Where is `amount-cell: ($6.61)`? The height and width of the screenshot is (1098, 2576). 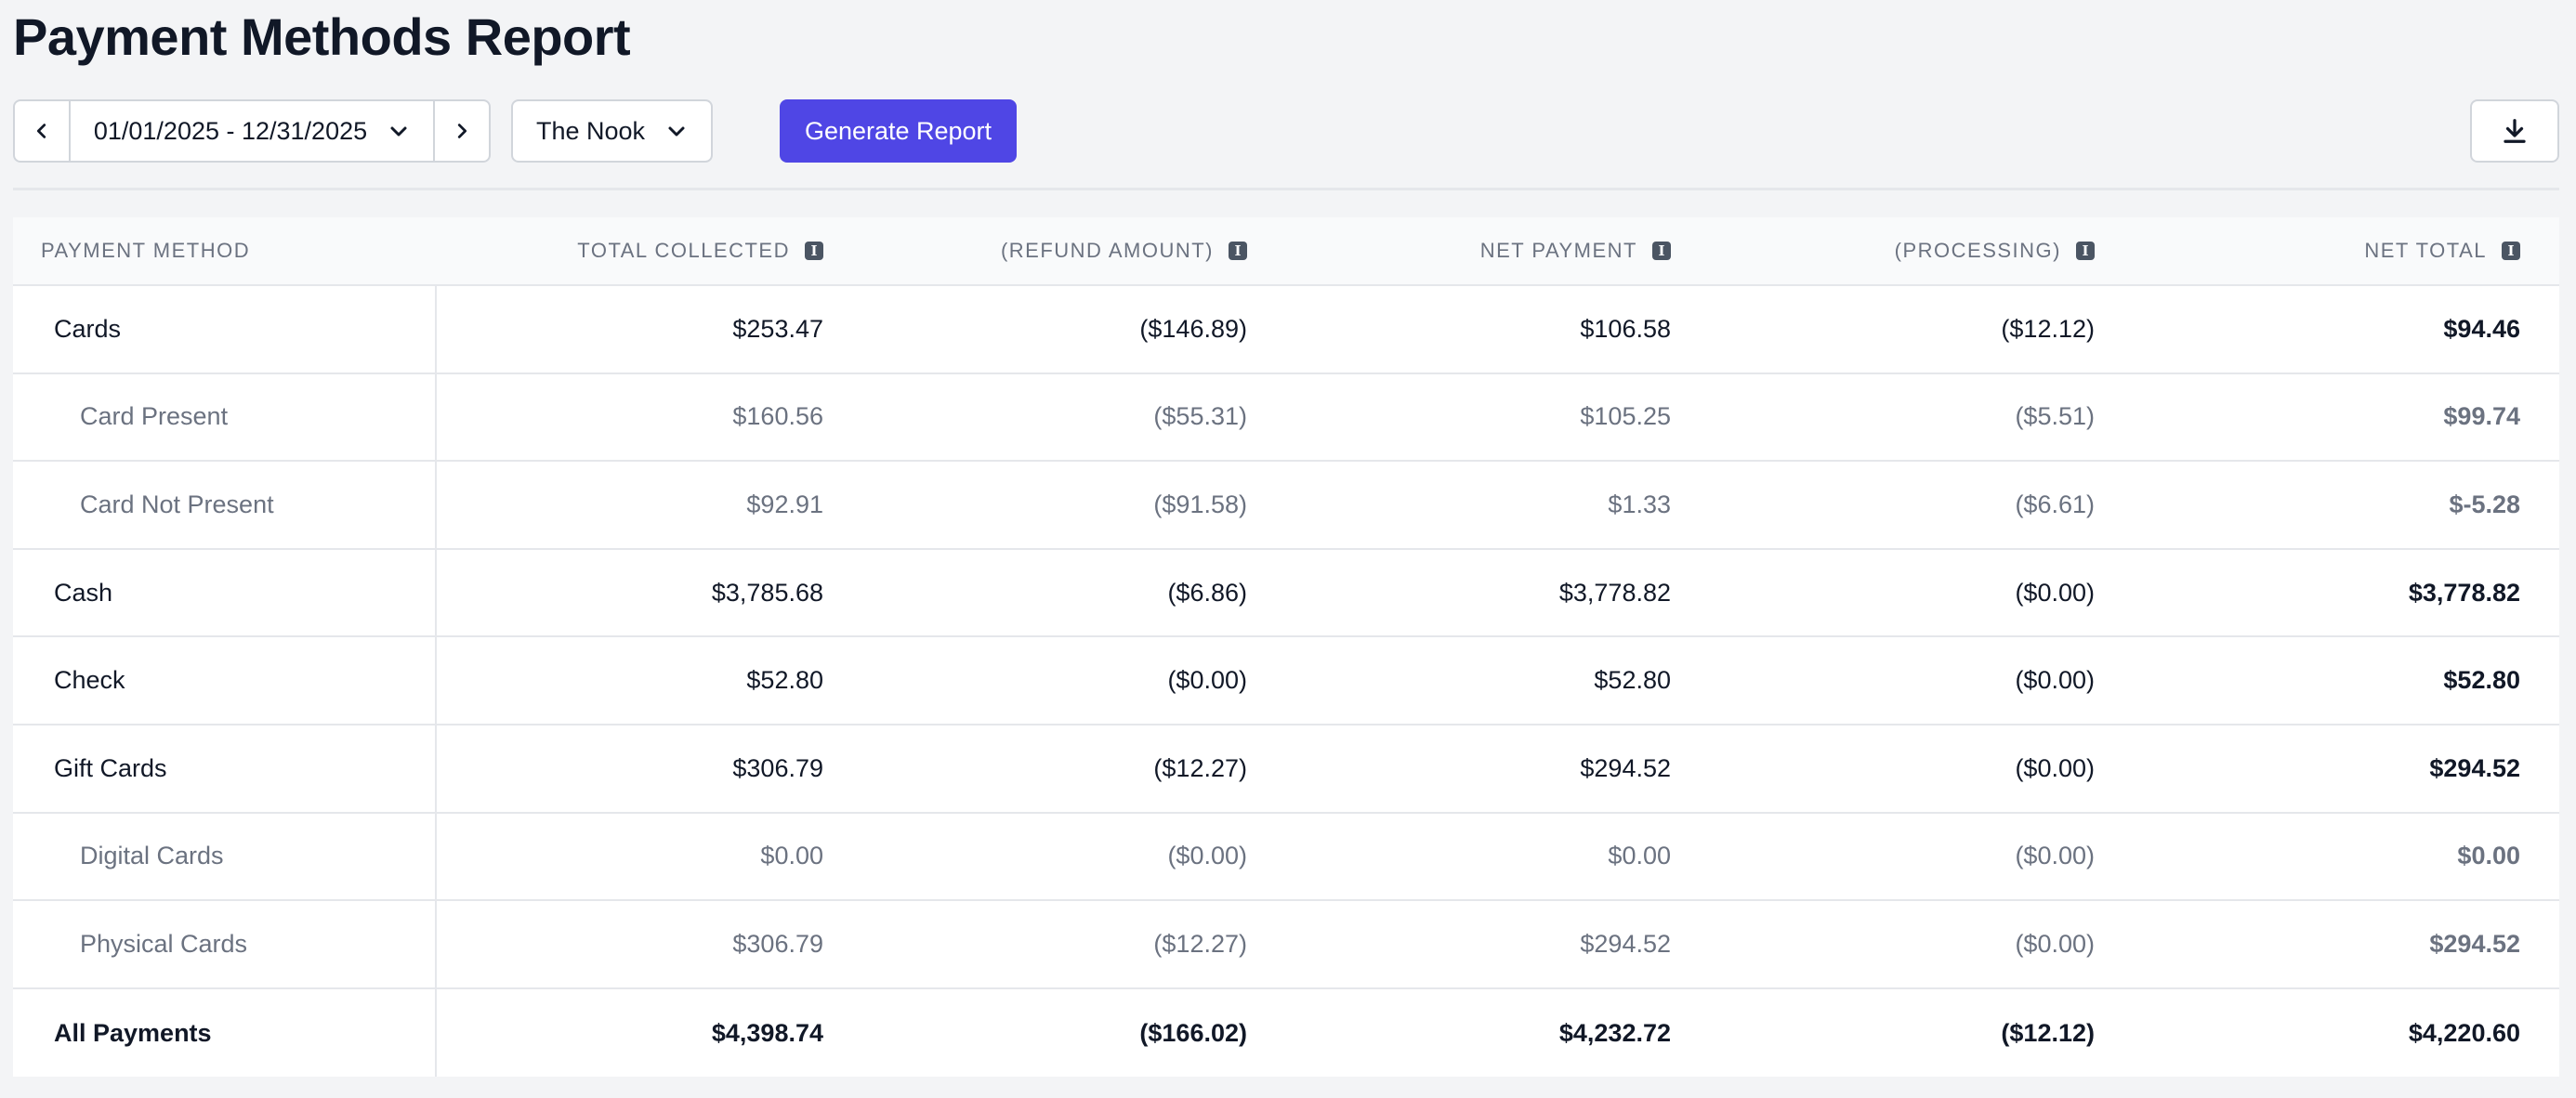
amount-cell: ($6.61) is located at coordinates (2055, 504).